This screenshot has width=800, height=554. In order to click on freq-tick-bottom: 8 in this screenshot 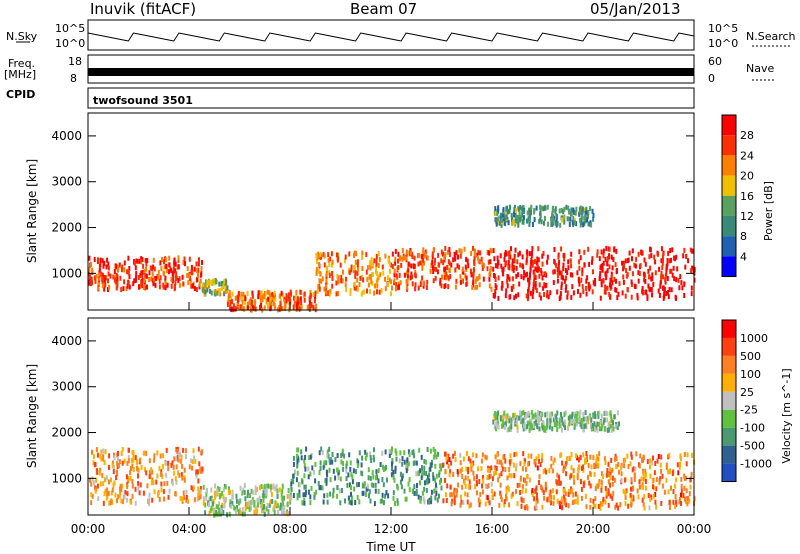, I will do `click(73, 78)`.